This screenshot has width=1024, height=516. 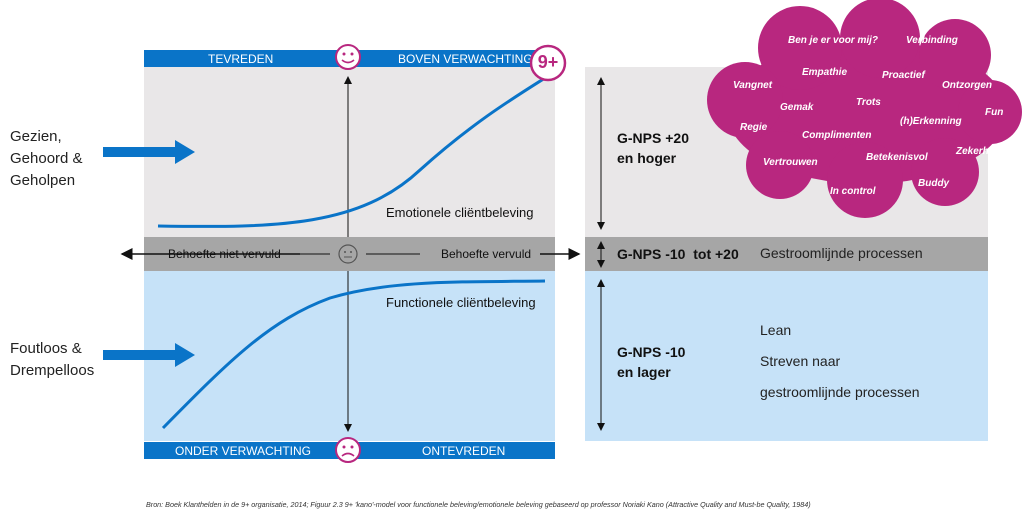 I want to click on emotional-curve-label: Emotionele cliëntbeleving, so click(x=460, y=212).